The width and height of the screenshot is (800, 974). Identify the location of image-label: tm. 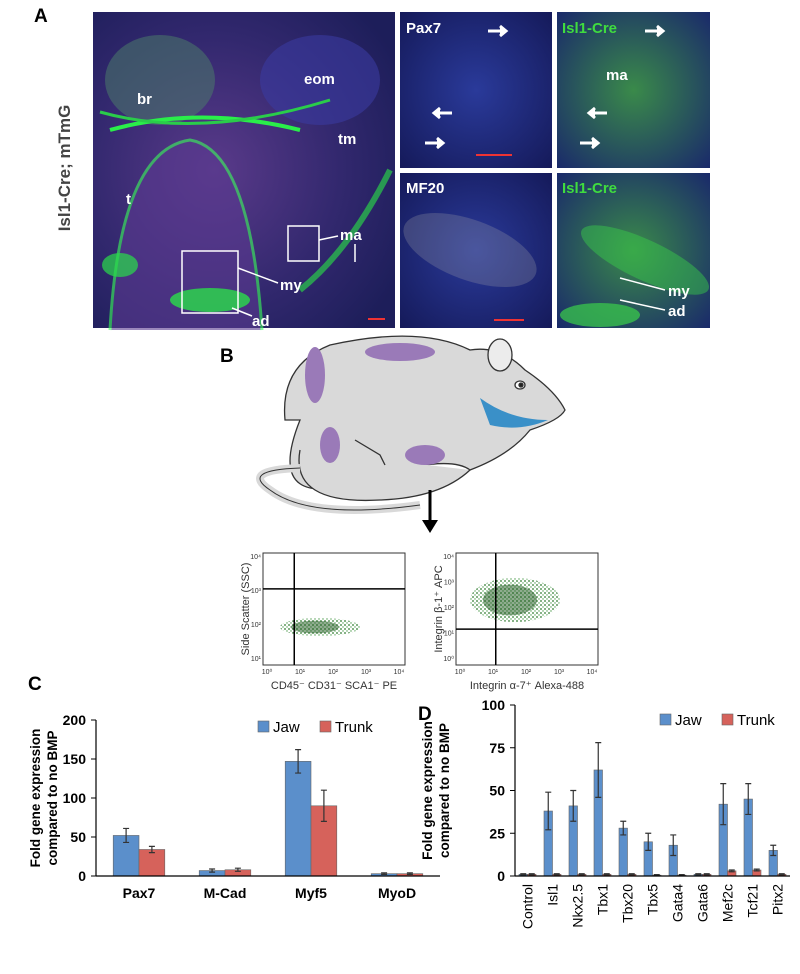
(347, 139).